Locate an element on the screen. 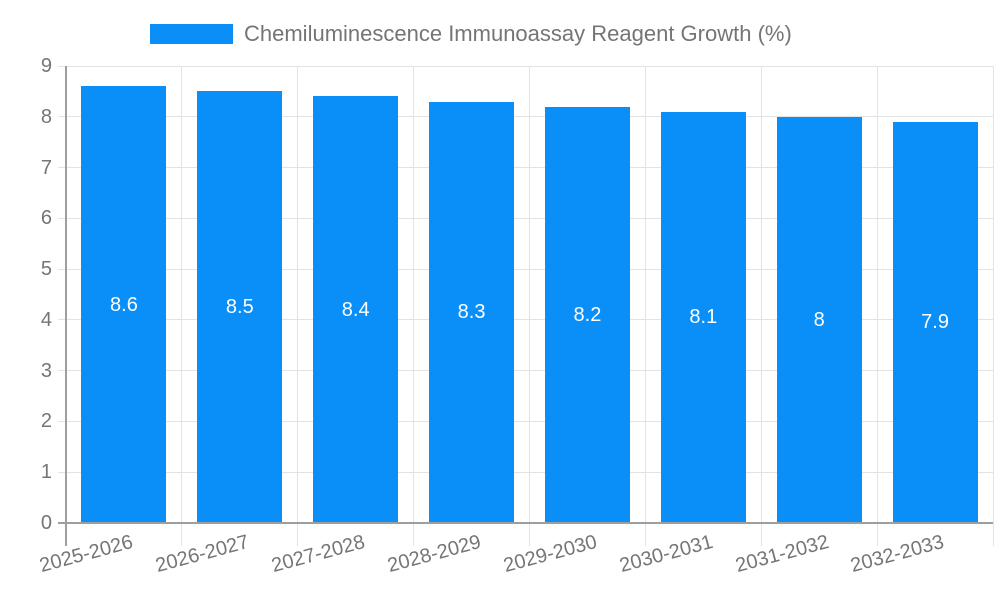 The width and height of the screenshot is (1000, 600). y-tick-label: 3 is located at coordinates (46, 370).